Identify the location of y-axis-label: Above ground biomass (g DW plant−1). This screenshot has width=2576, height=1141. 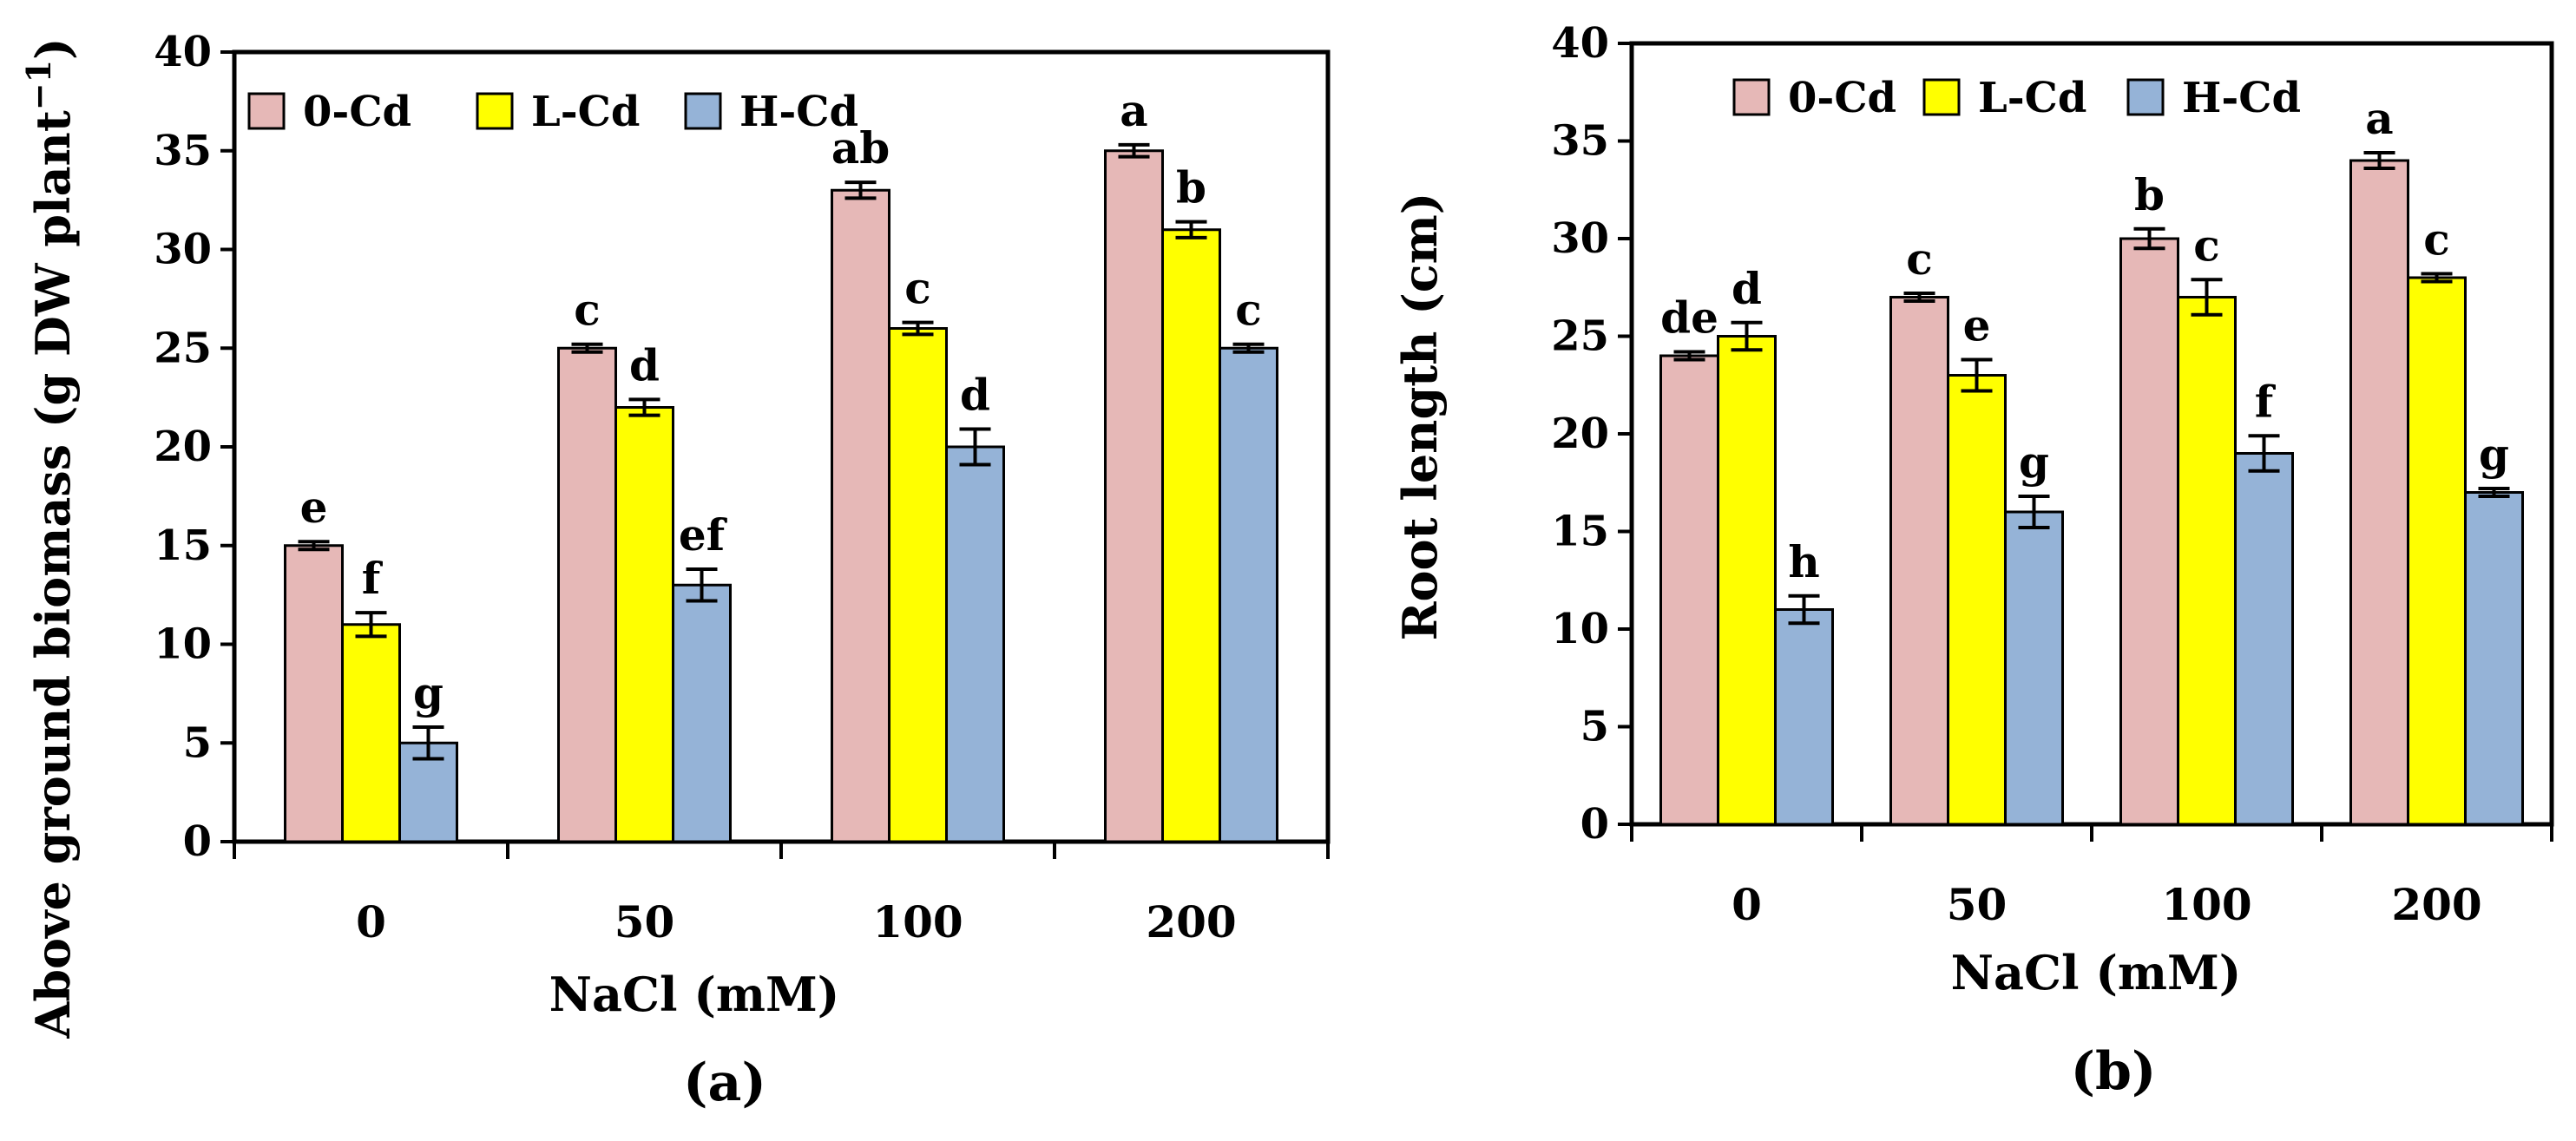
(50, 538).